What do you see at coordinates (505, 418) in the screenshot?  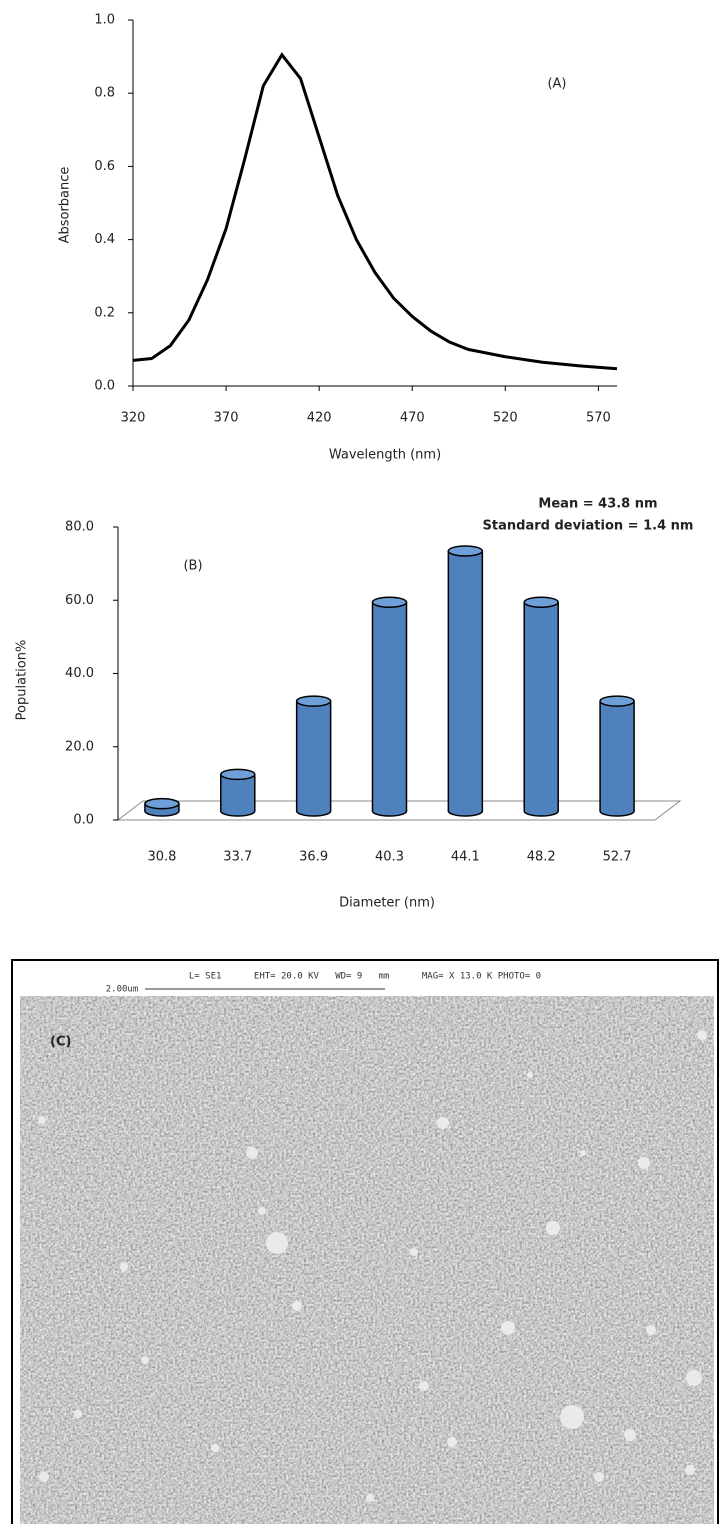 I see `x-tick-label: 520` at bounding box center [505, 418].